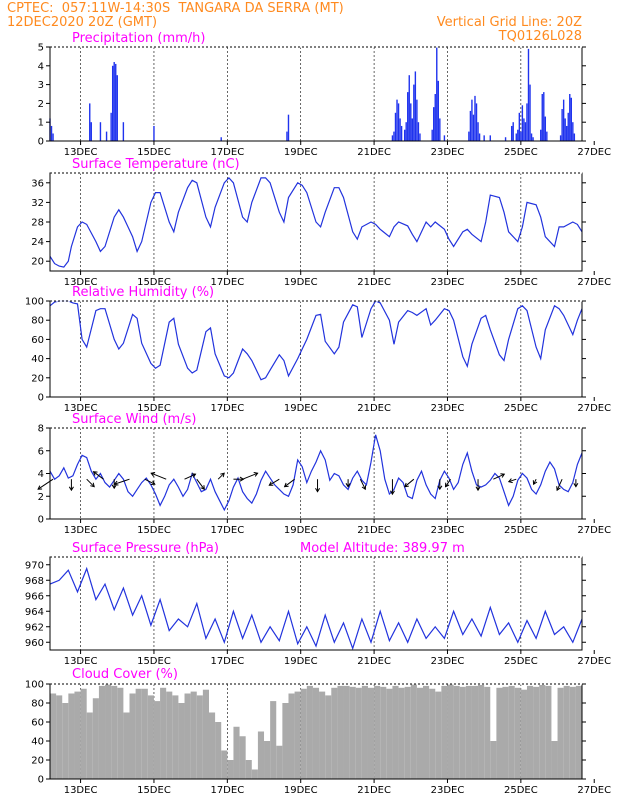  I want to click on precip-frame, so click(316, 94).